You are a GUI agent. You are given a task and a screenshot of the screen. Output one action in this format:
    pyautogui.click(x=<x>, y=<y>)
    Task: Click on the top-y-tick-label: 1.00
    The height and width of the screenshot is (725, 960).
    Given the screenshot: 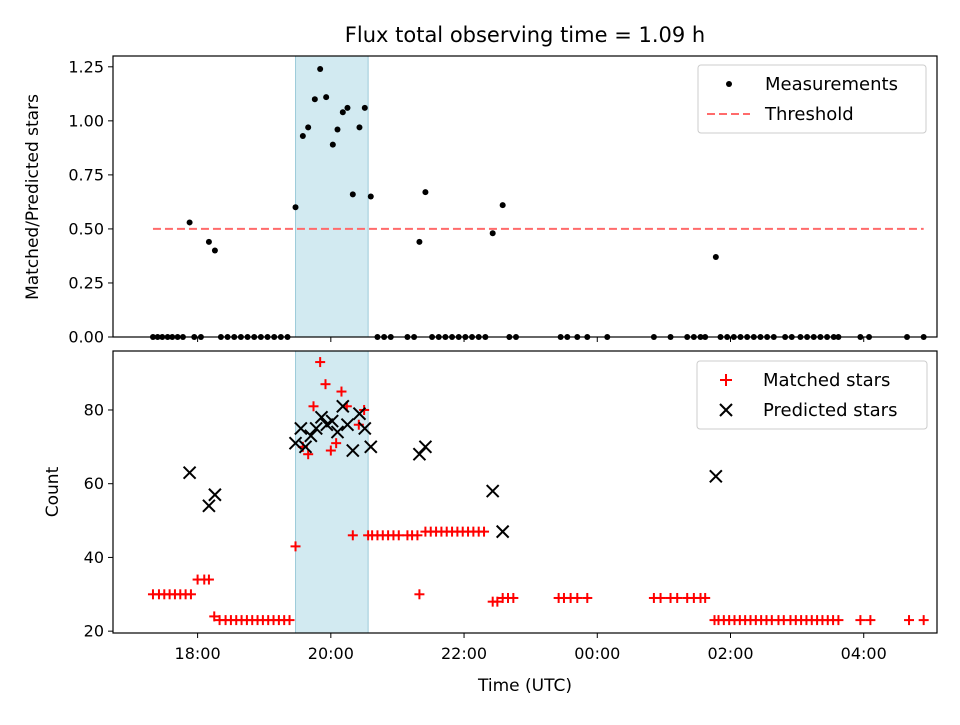 What is the action you would take?
    pyautogui.click(x=86, y=120)
    